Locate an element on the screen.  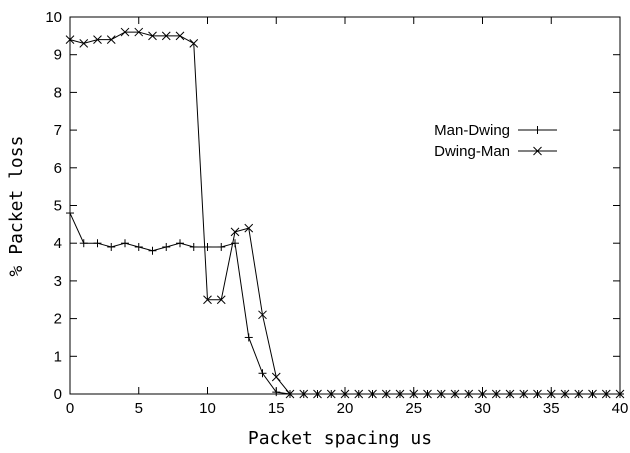
y-tick-label: 5 is located at coordinates (58, 206).